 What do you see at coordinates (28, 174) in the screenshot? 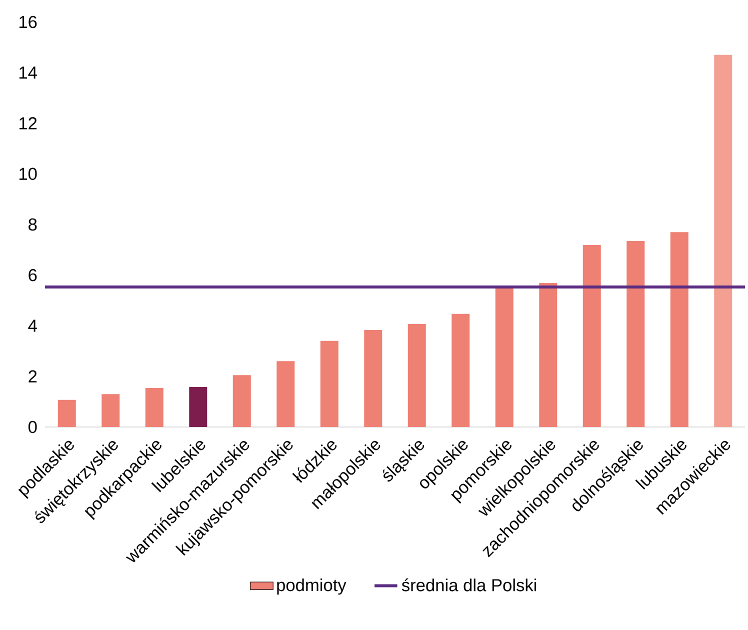
I see `y-tick-label: 10` at bounding box center [28, 174].